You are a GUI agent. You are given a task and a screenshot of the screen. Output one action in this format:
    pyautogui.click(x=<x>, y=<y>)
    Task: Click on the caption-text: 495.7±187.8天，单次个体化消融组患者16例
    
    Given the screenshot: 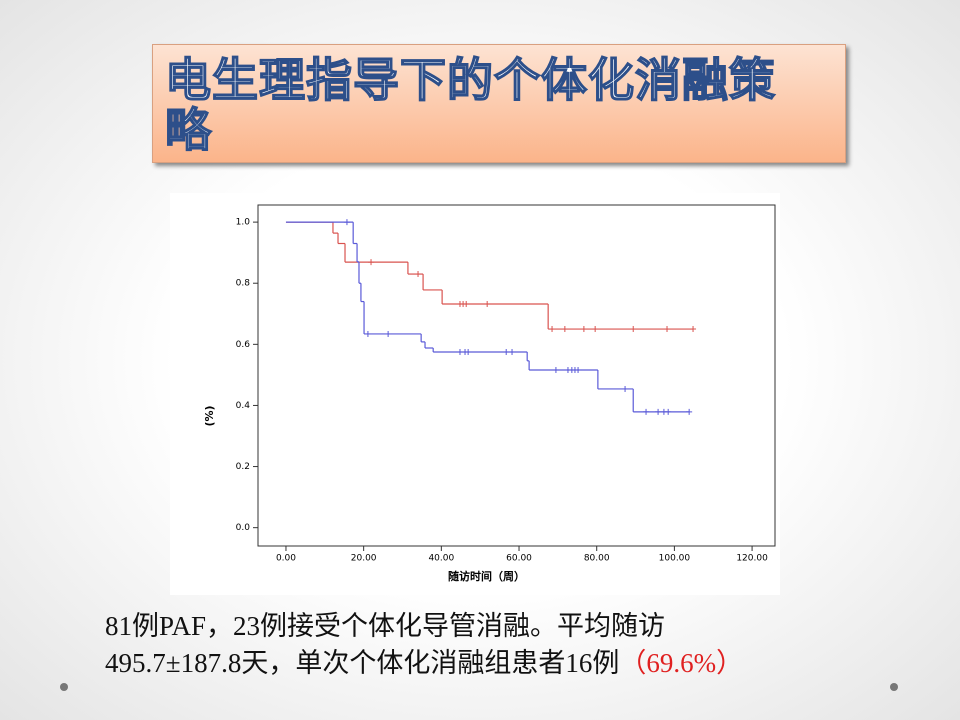 What is the action you would take?
    pyautogui.click(x=362, y=663)
    